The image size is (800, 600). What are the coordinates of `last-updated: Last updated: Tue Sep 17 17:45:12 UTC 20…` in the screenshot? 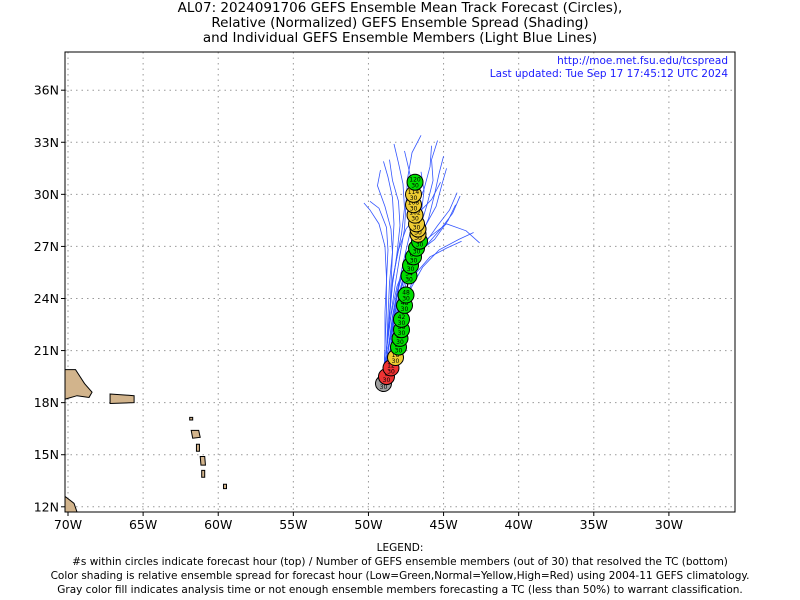 It's located at (608, 74).